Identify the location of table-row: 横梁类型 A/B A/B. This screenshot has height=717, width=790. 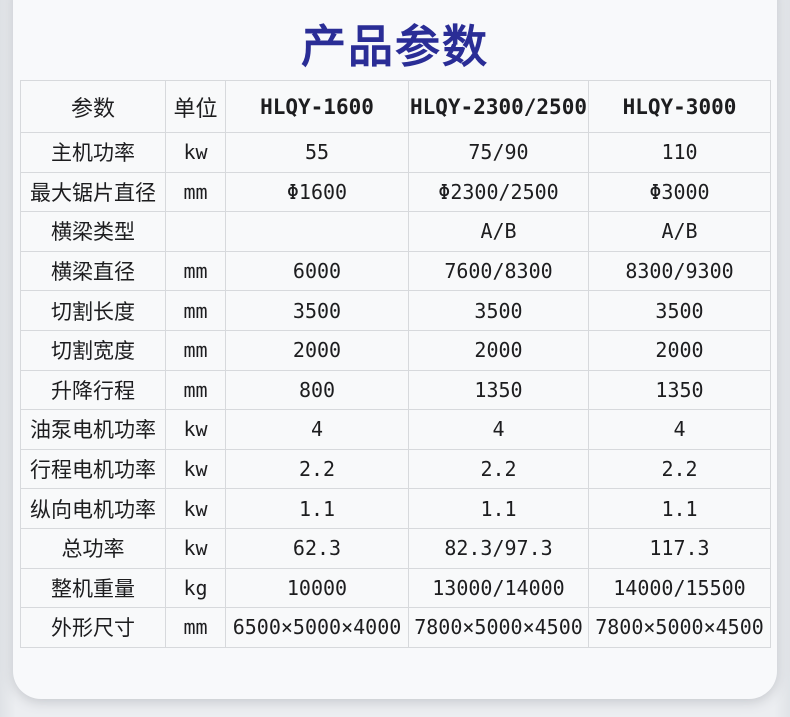
(395, 231).